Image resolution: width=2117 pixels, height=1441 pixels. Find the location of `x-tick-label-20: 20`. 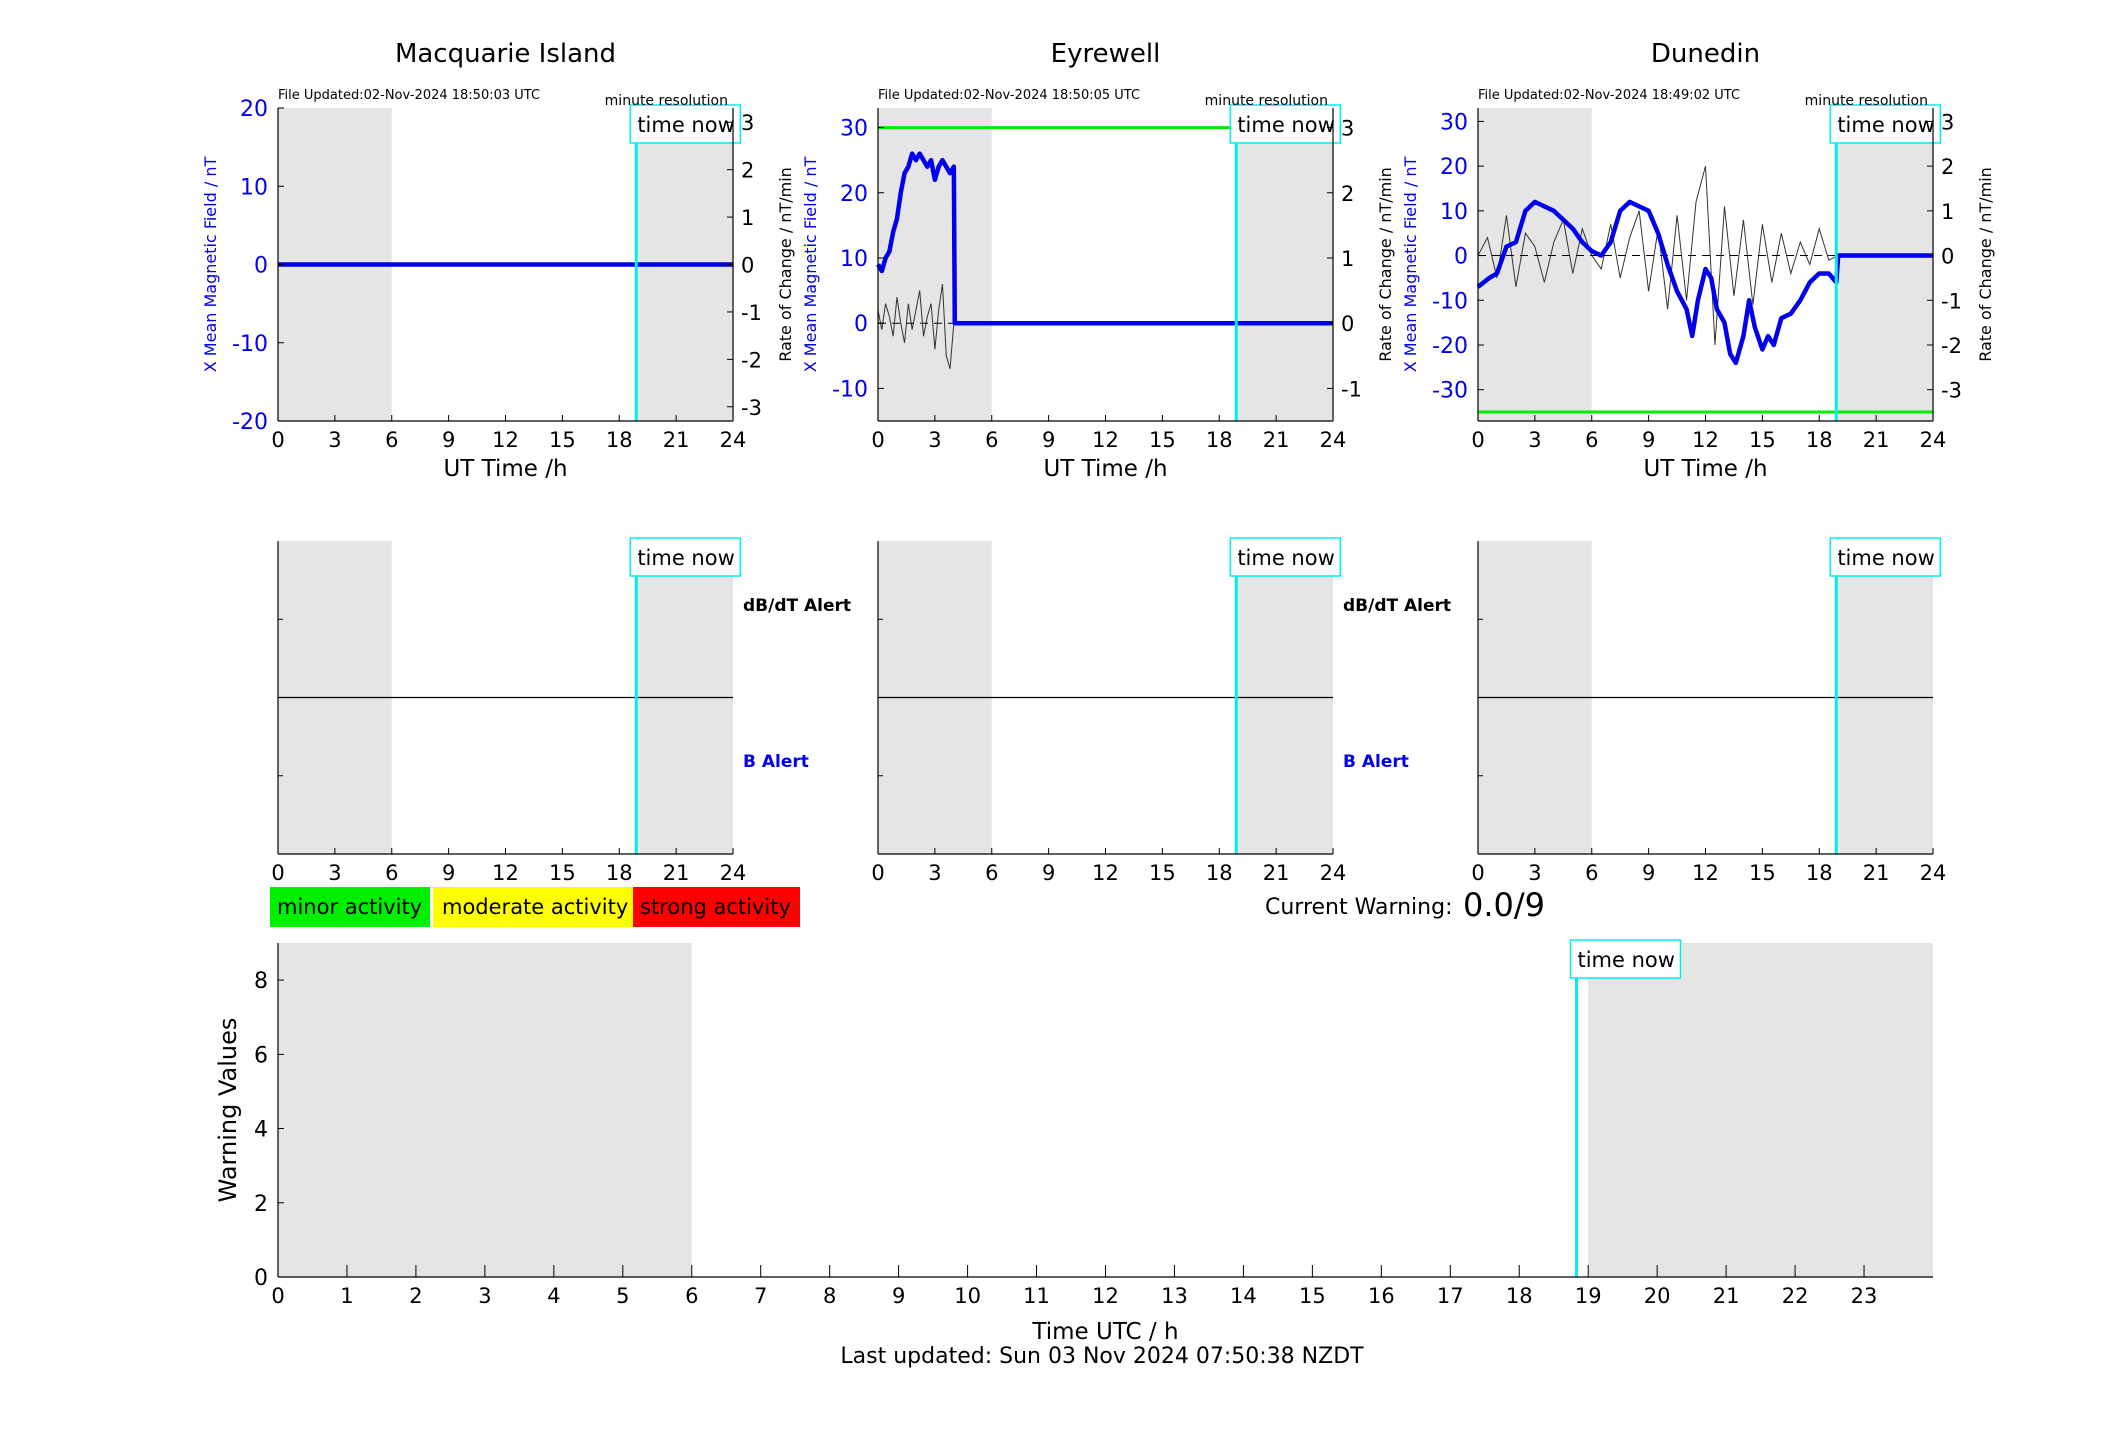

x-tick-label-20: 20 is located at coordinates (1657, 1296).